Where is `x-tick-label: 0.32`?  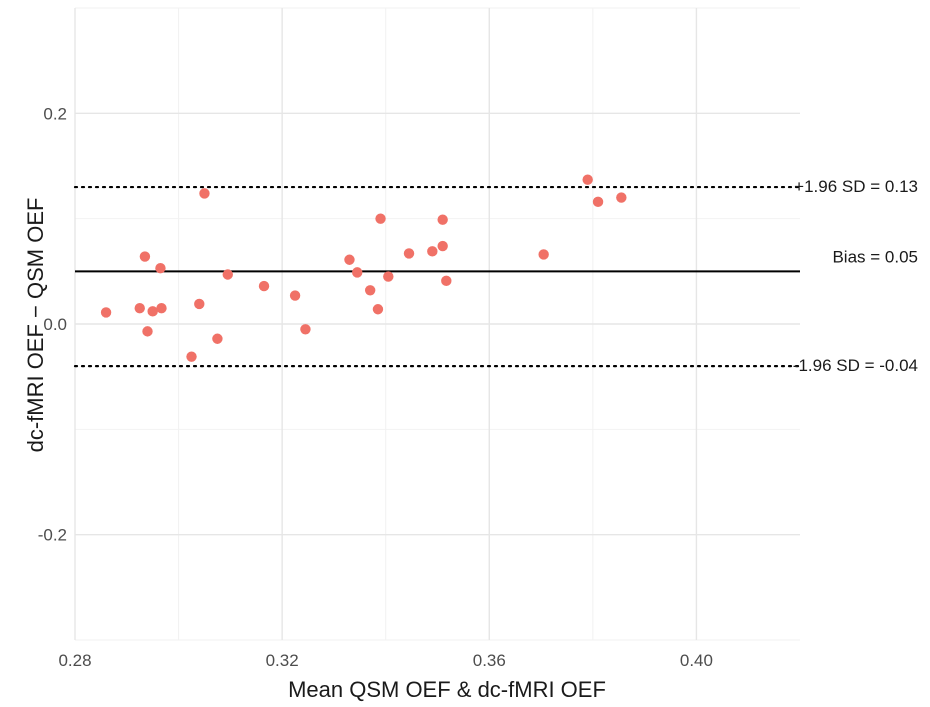 x-tick-label: 0.32 is located at coordinates (282, 660).